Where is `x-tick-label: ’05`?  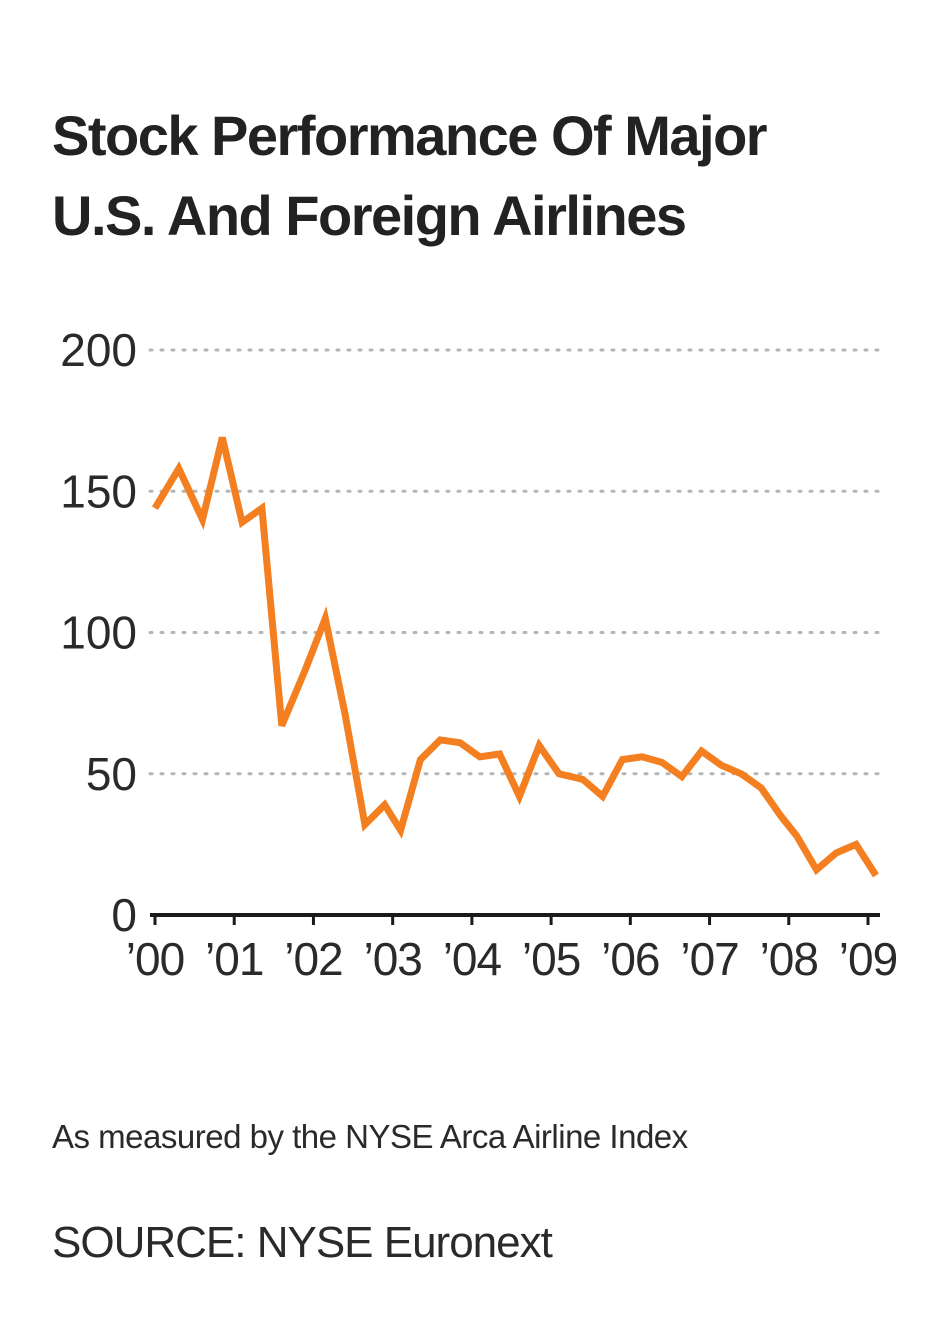 x-tick-label: ’05 is located at coordinates (551, 959).